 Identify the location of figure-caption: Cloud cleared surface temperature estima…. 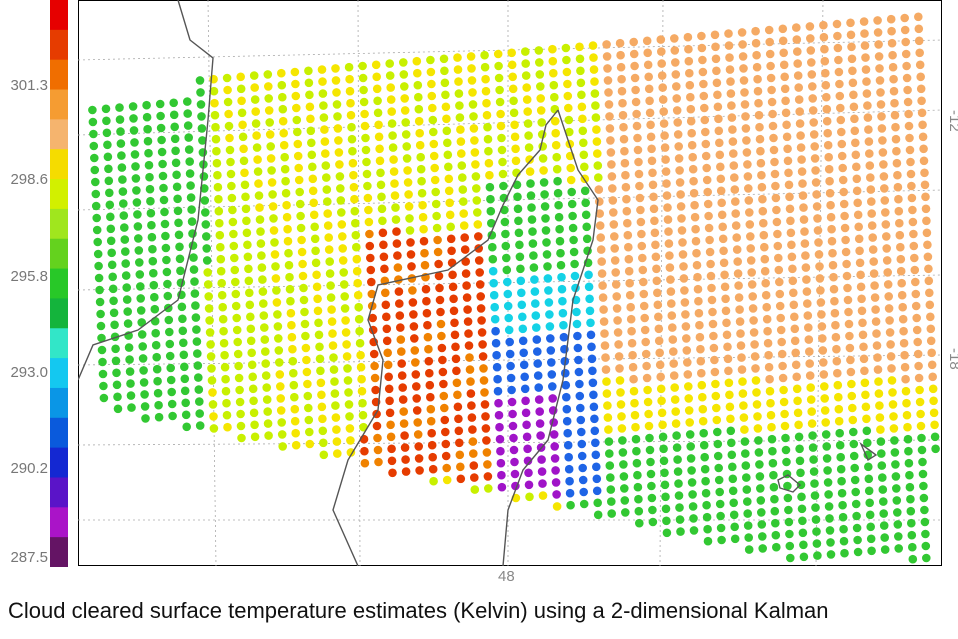
(418, 610).